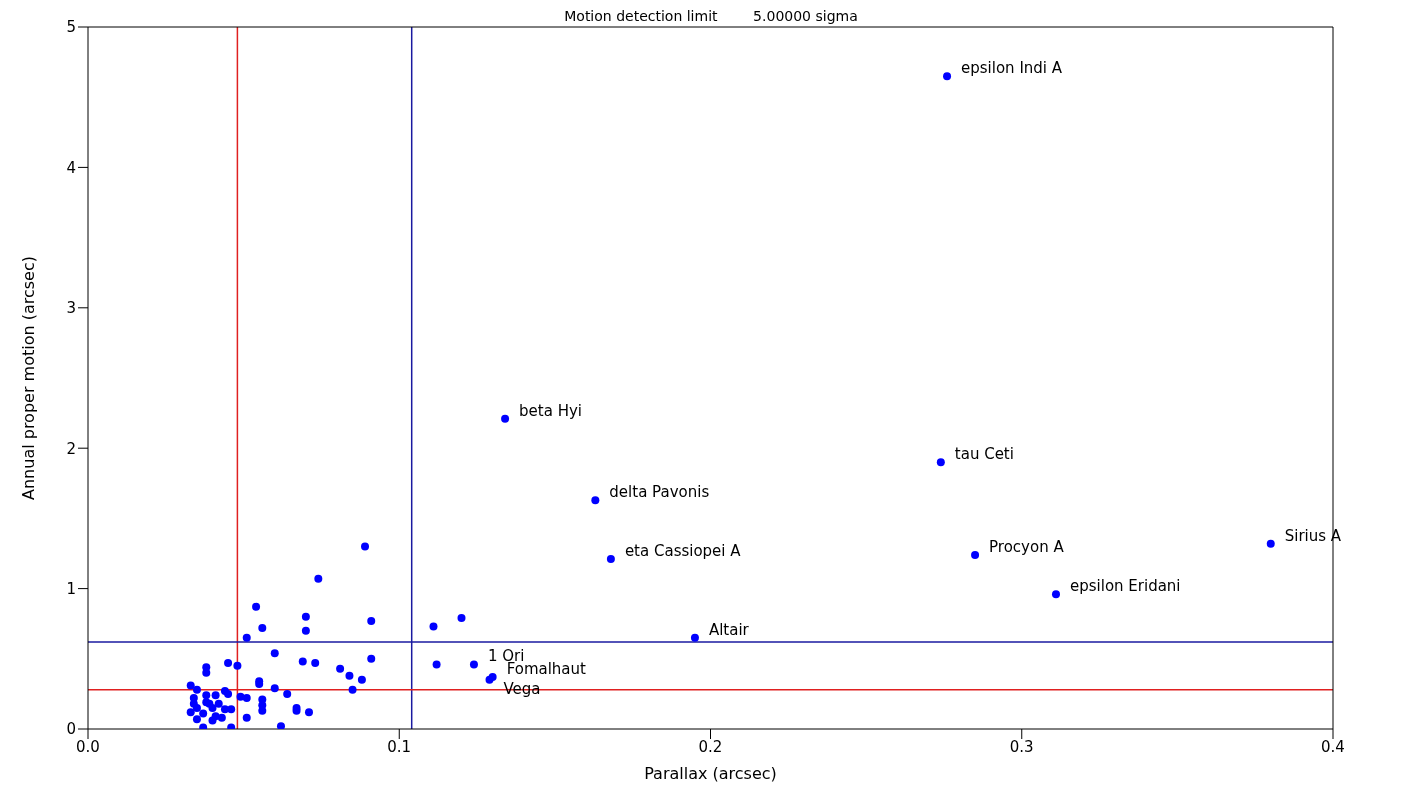 Image resolution: width=1422 pixels, height=807 pixels. Describe the element at coordinates (71, 588) in the screenshot. I see `y-tick-label: 1` at that location.